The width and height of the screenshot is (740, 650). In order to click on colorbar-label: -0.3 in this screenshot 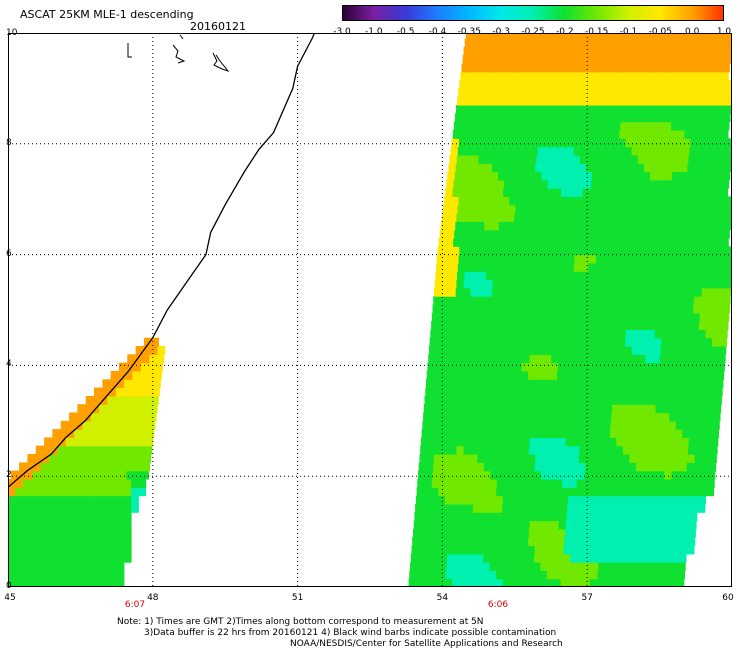, I will do `click(501, 32)`.